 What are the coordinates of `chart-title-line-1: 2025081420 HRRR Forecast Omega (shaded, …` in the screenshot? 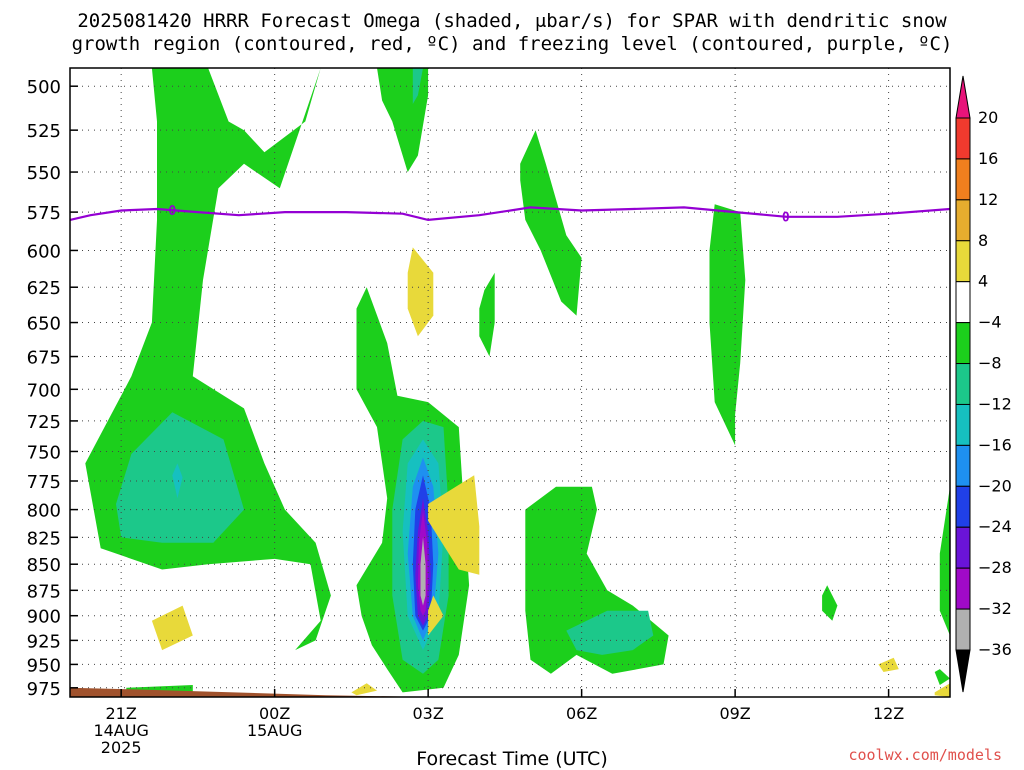 It's located at (512, 21).